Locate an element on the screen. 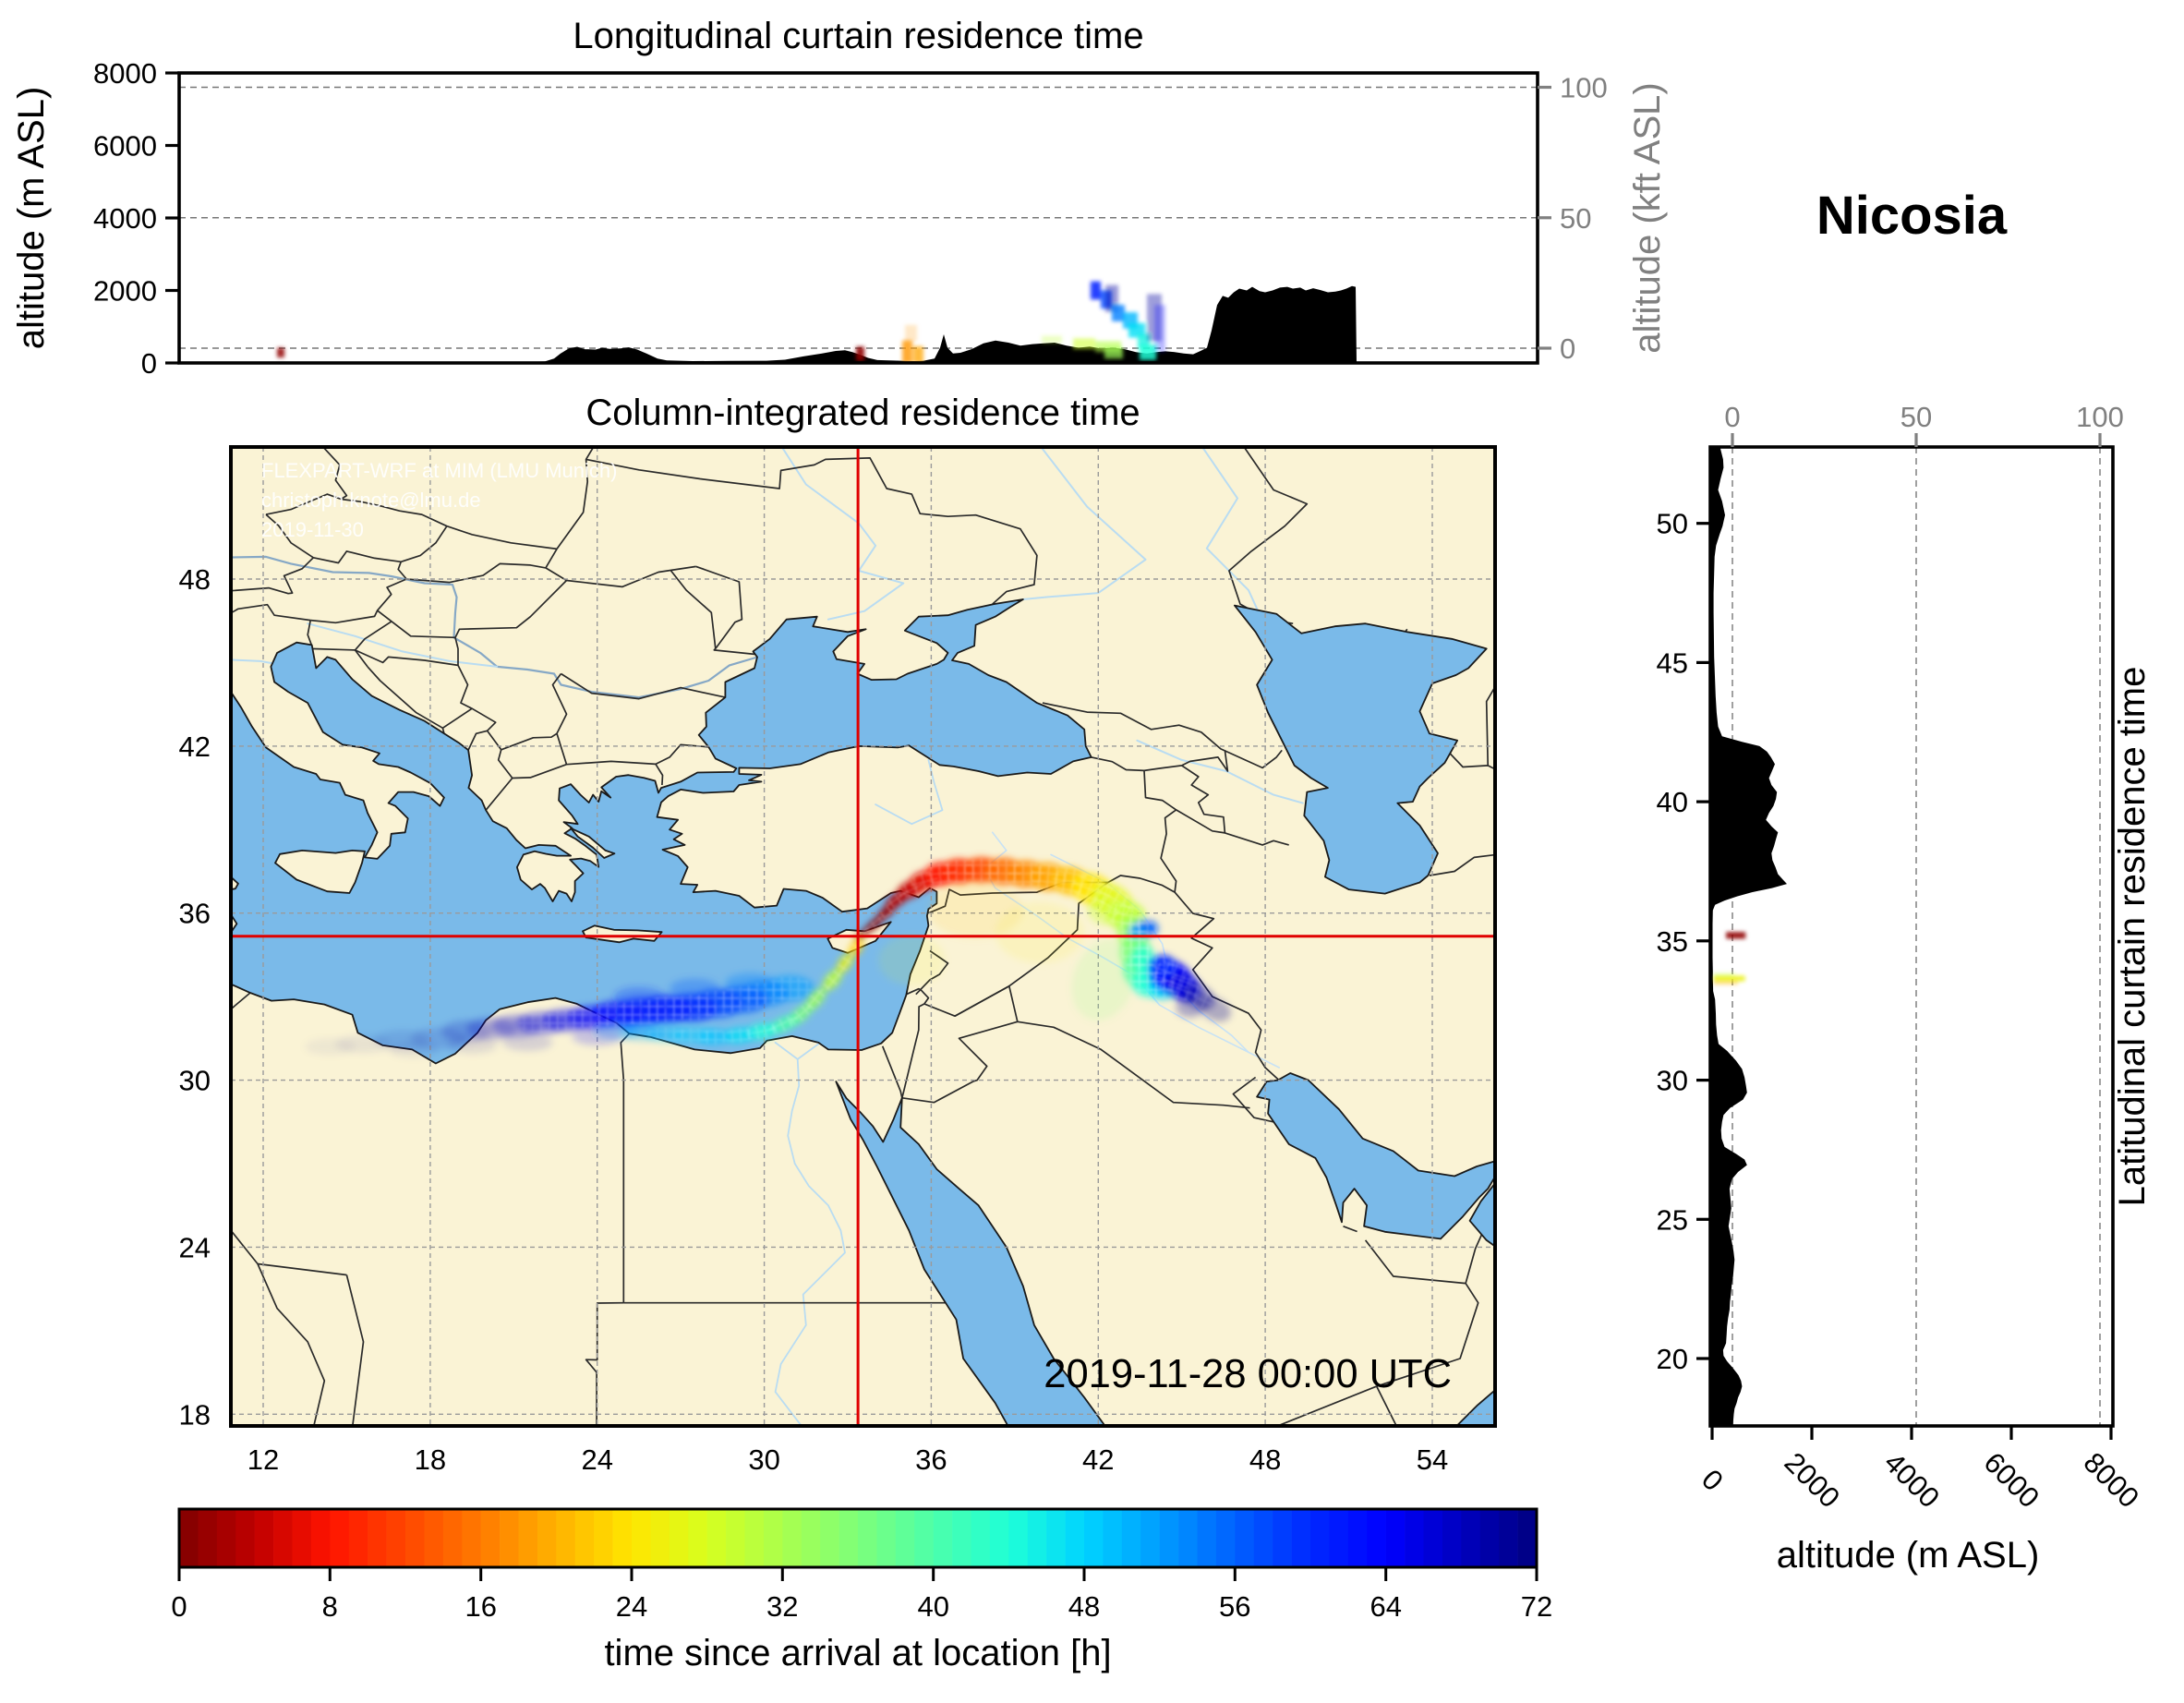  svg-text:Longitudinal curtain residence: Longitudinal curtain residence time is located at coordinates (858, 36).